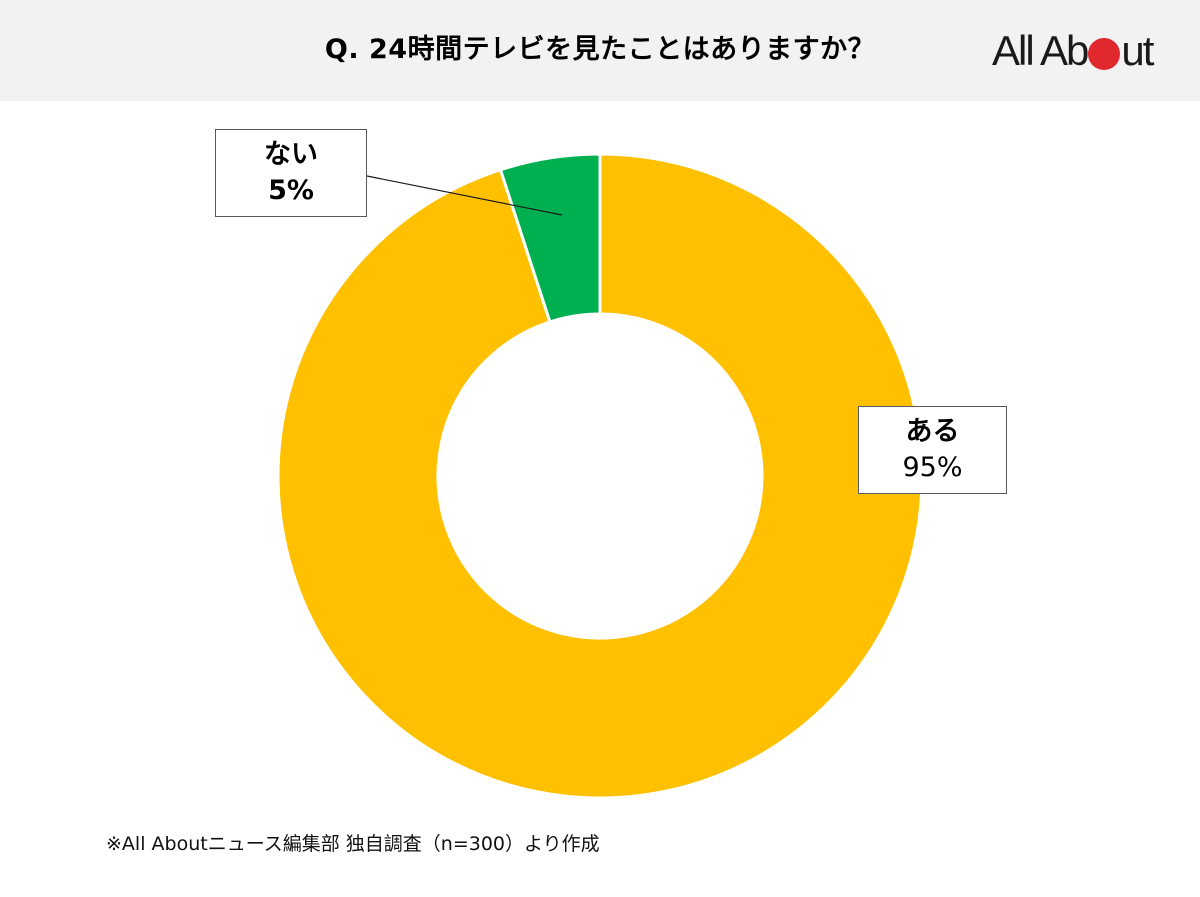  I want to click on chart-title: Q. 24時間テレビを見たことはありますか？, so click(600, 49).